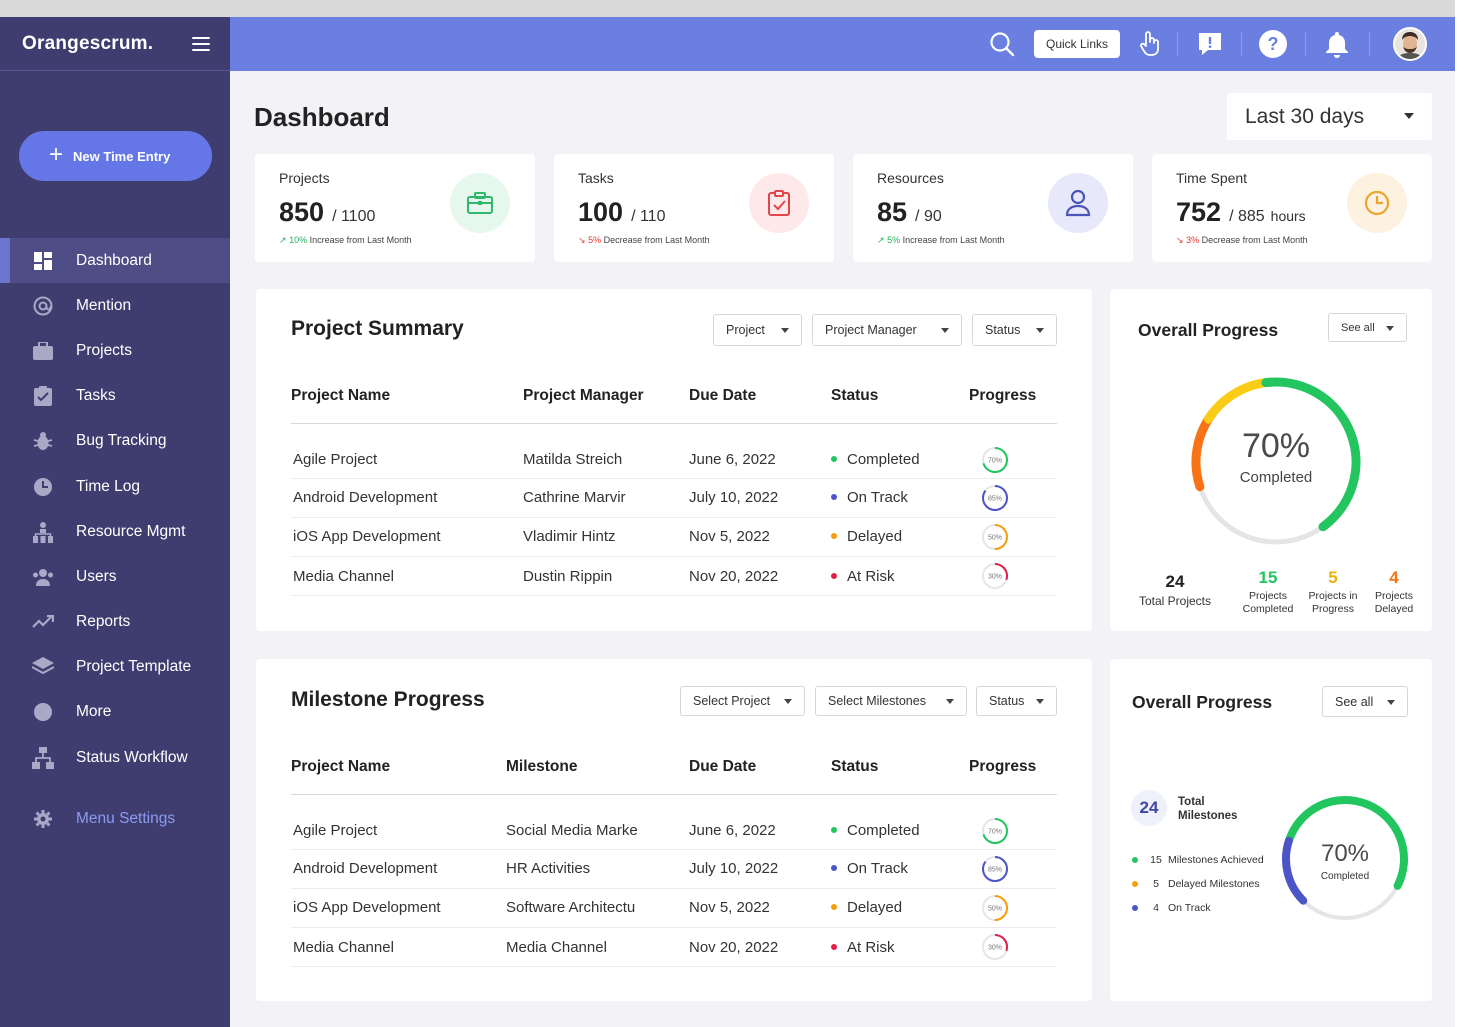  Describe the element at coordinates (302, 212) in the screenshot. I see `stat-number: 850` at that location.